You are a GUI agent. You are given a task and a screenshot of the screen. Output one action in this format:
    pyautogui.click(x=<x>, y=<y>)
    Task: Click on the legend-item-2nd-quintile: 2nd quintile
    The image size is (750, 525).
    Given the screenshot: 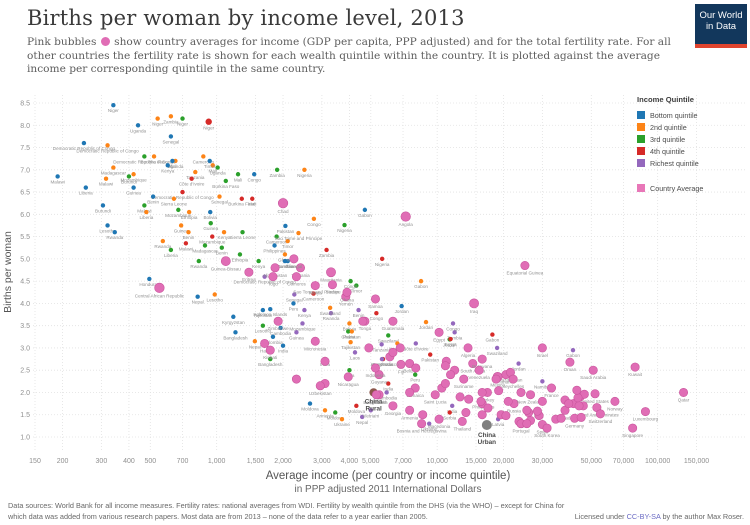 What is the action you would take?
    pyautogui.click(x=670, y=127)
    